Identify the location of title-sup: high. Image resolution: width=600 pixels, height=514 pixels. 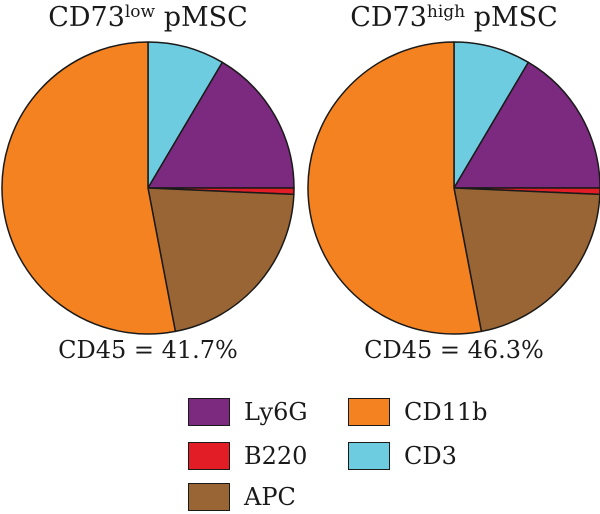
(446, 12).